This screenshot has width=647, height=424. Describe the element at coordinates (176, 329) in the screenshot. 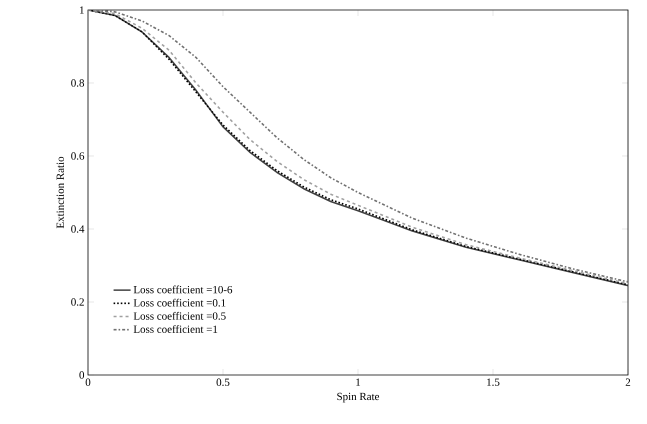

I see `legend-label: Loss coefficient =1` at that location.